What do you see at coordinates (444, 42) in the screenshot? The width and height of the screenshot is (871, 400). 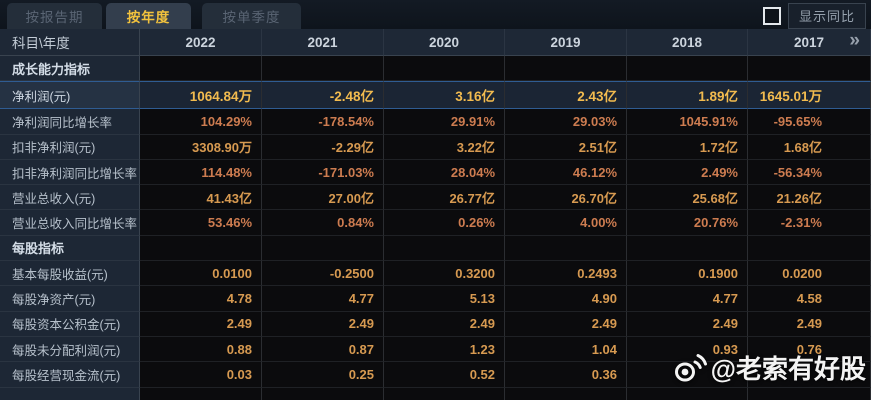 I see `year-header-2020: 2020` at bounding box center [444, 42].